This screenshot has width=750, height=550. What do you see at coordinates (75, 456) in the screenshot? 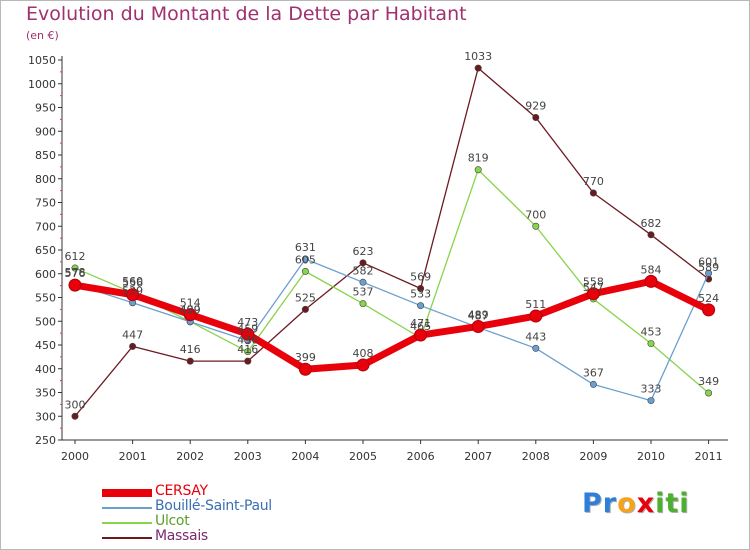
I see `x-tick-label: 2000` at bounding box center [75, 456].